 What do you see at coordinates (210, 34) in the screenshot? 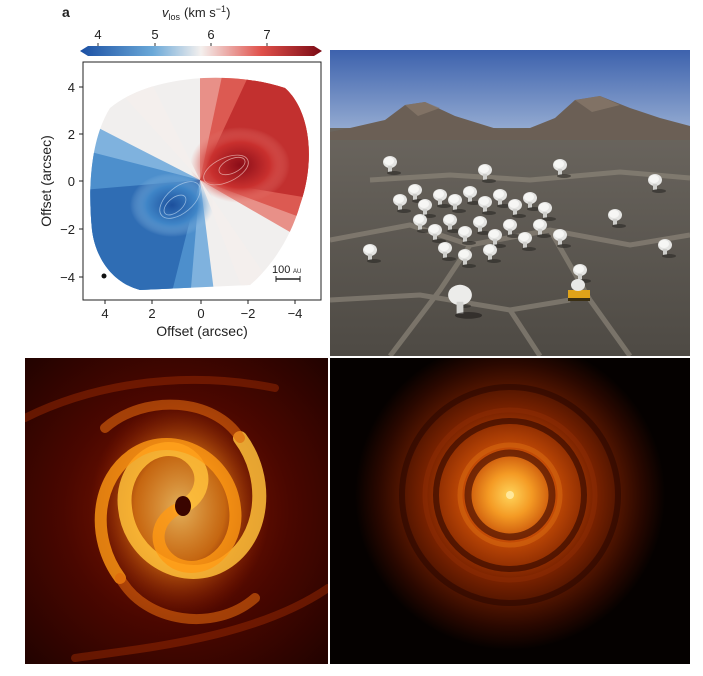
I see `colorbar-tick: 6` at bounding box center [210, 34].